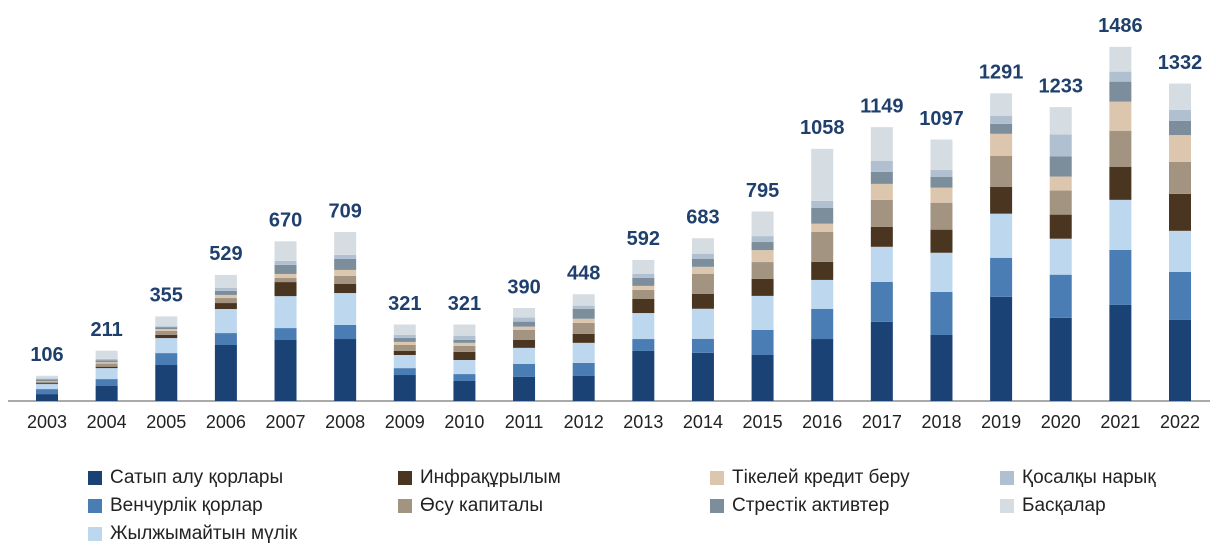 The height and width of the screenshot is (556, 1216). I want to click on legend-label: Тікелей кредит беру, so click(821, 477).